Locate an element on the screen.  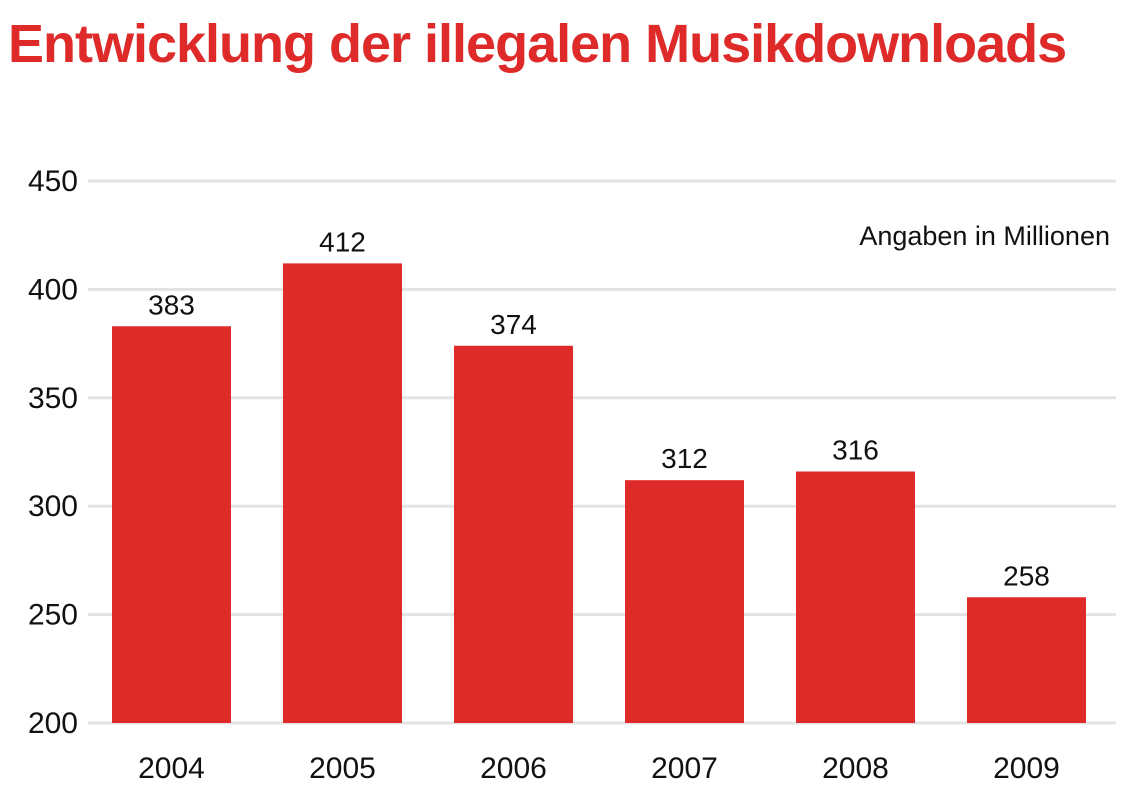
x-tick-label: 2006 is located at coordinates (513, 768).